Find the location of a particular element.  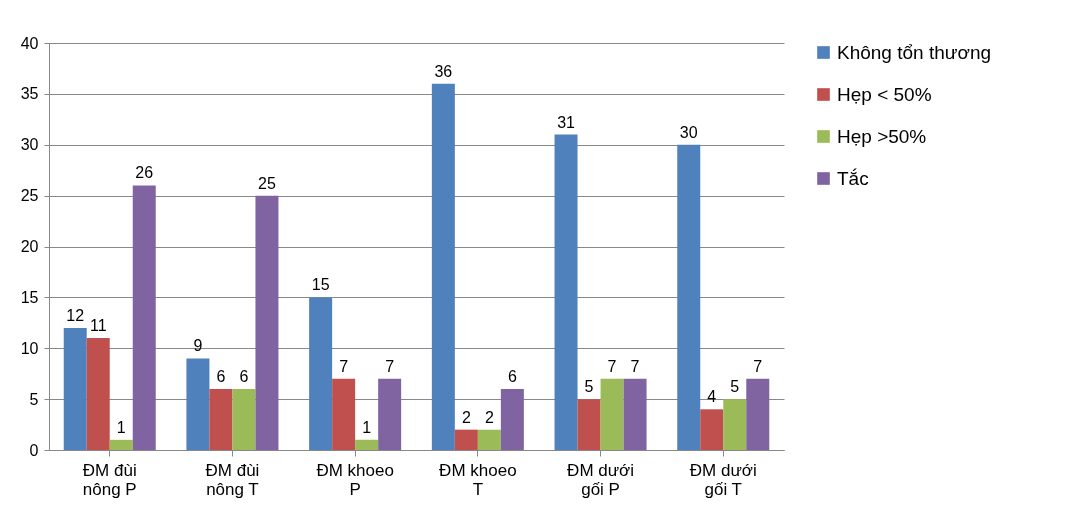

legend-label: Hẹp < 50% is located at coordinates (884, 94).